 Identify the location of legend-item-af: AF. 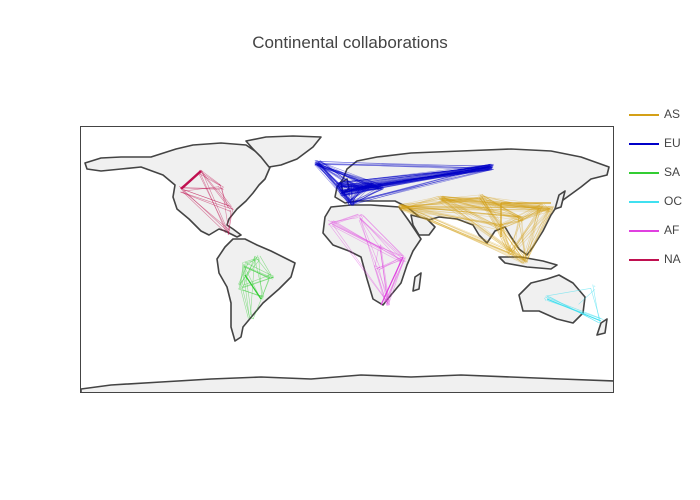
(658, 230).